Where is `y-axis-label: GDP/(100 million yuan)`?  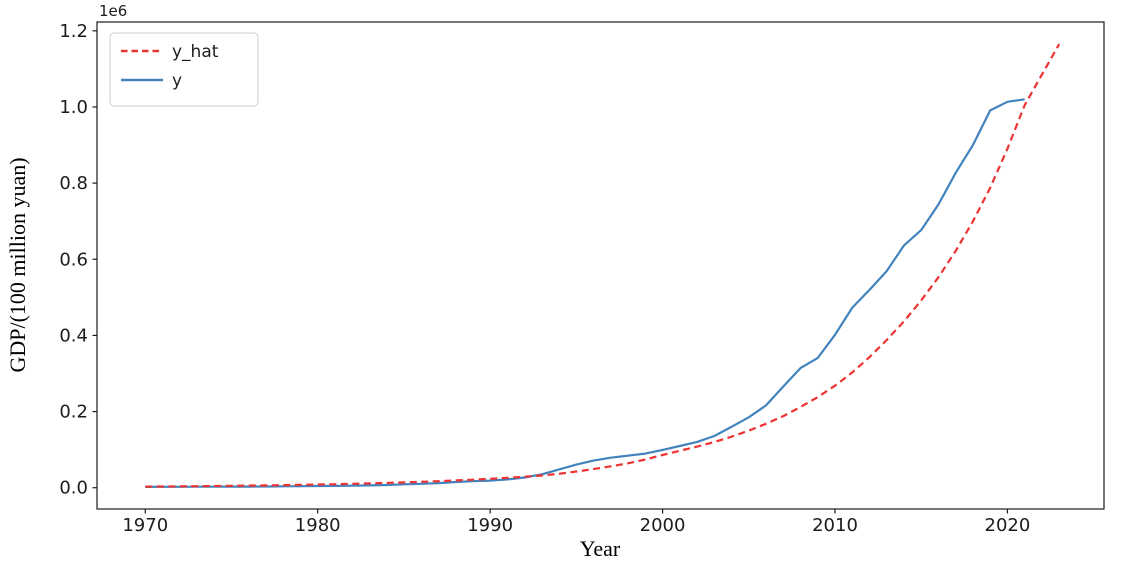
y-axis-label: GDP/(100 million yuan) is located at coordinates (17, 264).